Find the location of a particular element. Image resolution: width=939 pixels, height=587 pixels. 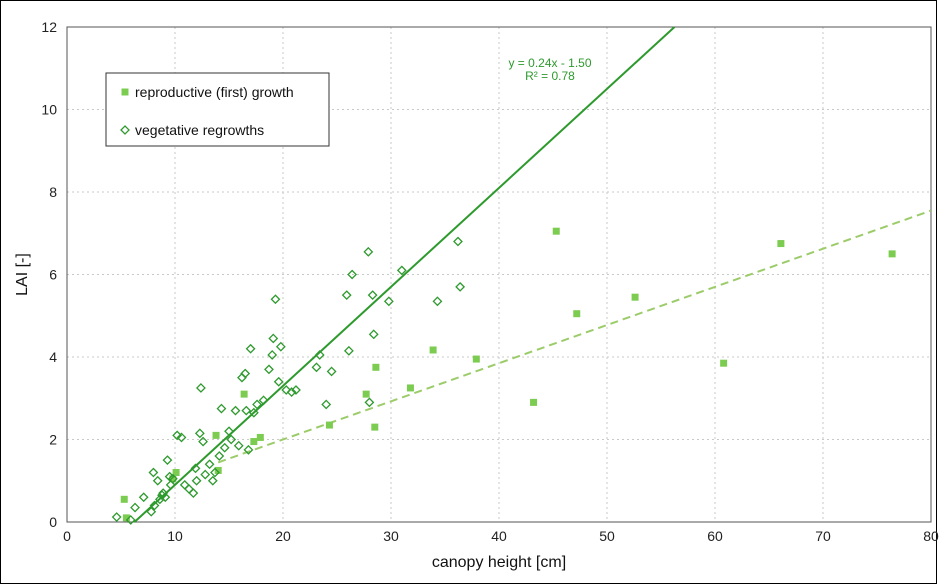

x-tick-label: 0 is located at coordinates (67, 536).